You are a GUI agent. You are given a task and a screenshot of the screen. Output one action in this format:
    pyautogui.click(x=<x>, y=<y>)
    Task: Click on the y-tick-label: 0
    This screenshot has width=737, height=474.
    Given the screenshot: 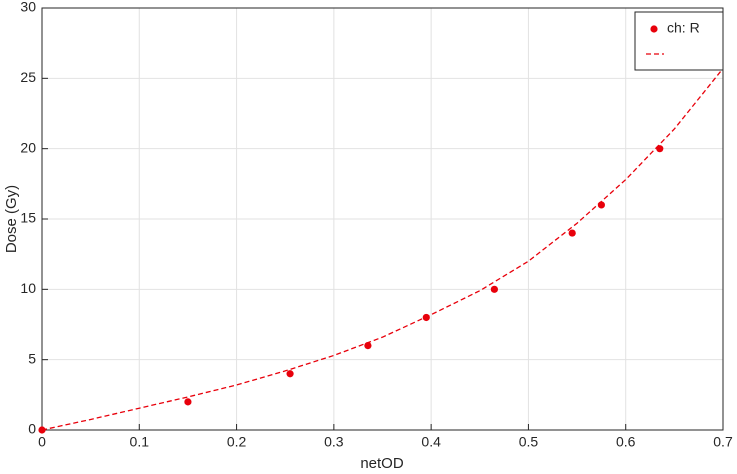 What is the action you would take?
    pyautogui.click(x=32, y=429)
    